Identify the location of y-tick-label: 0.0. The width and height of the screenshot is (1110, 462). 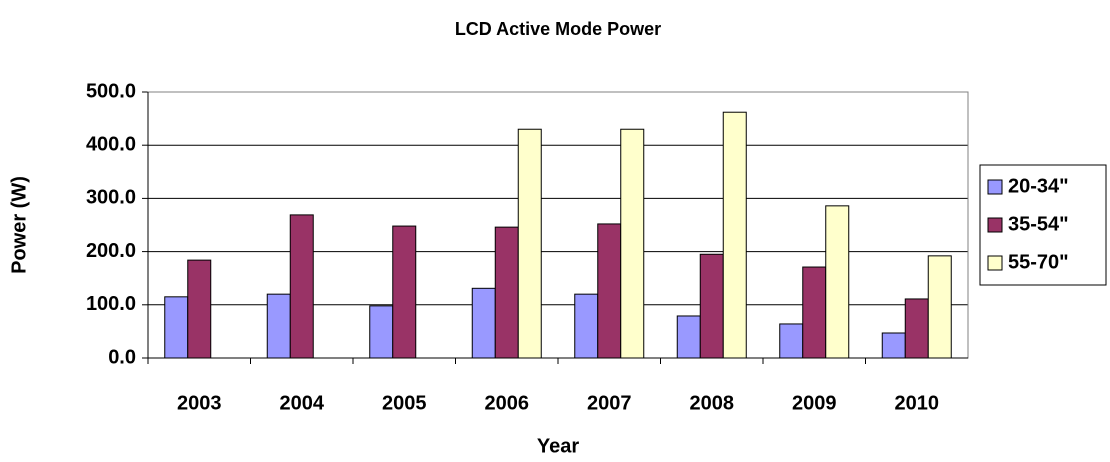
(122, 357).